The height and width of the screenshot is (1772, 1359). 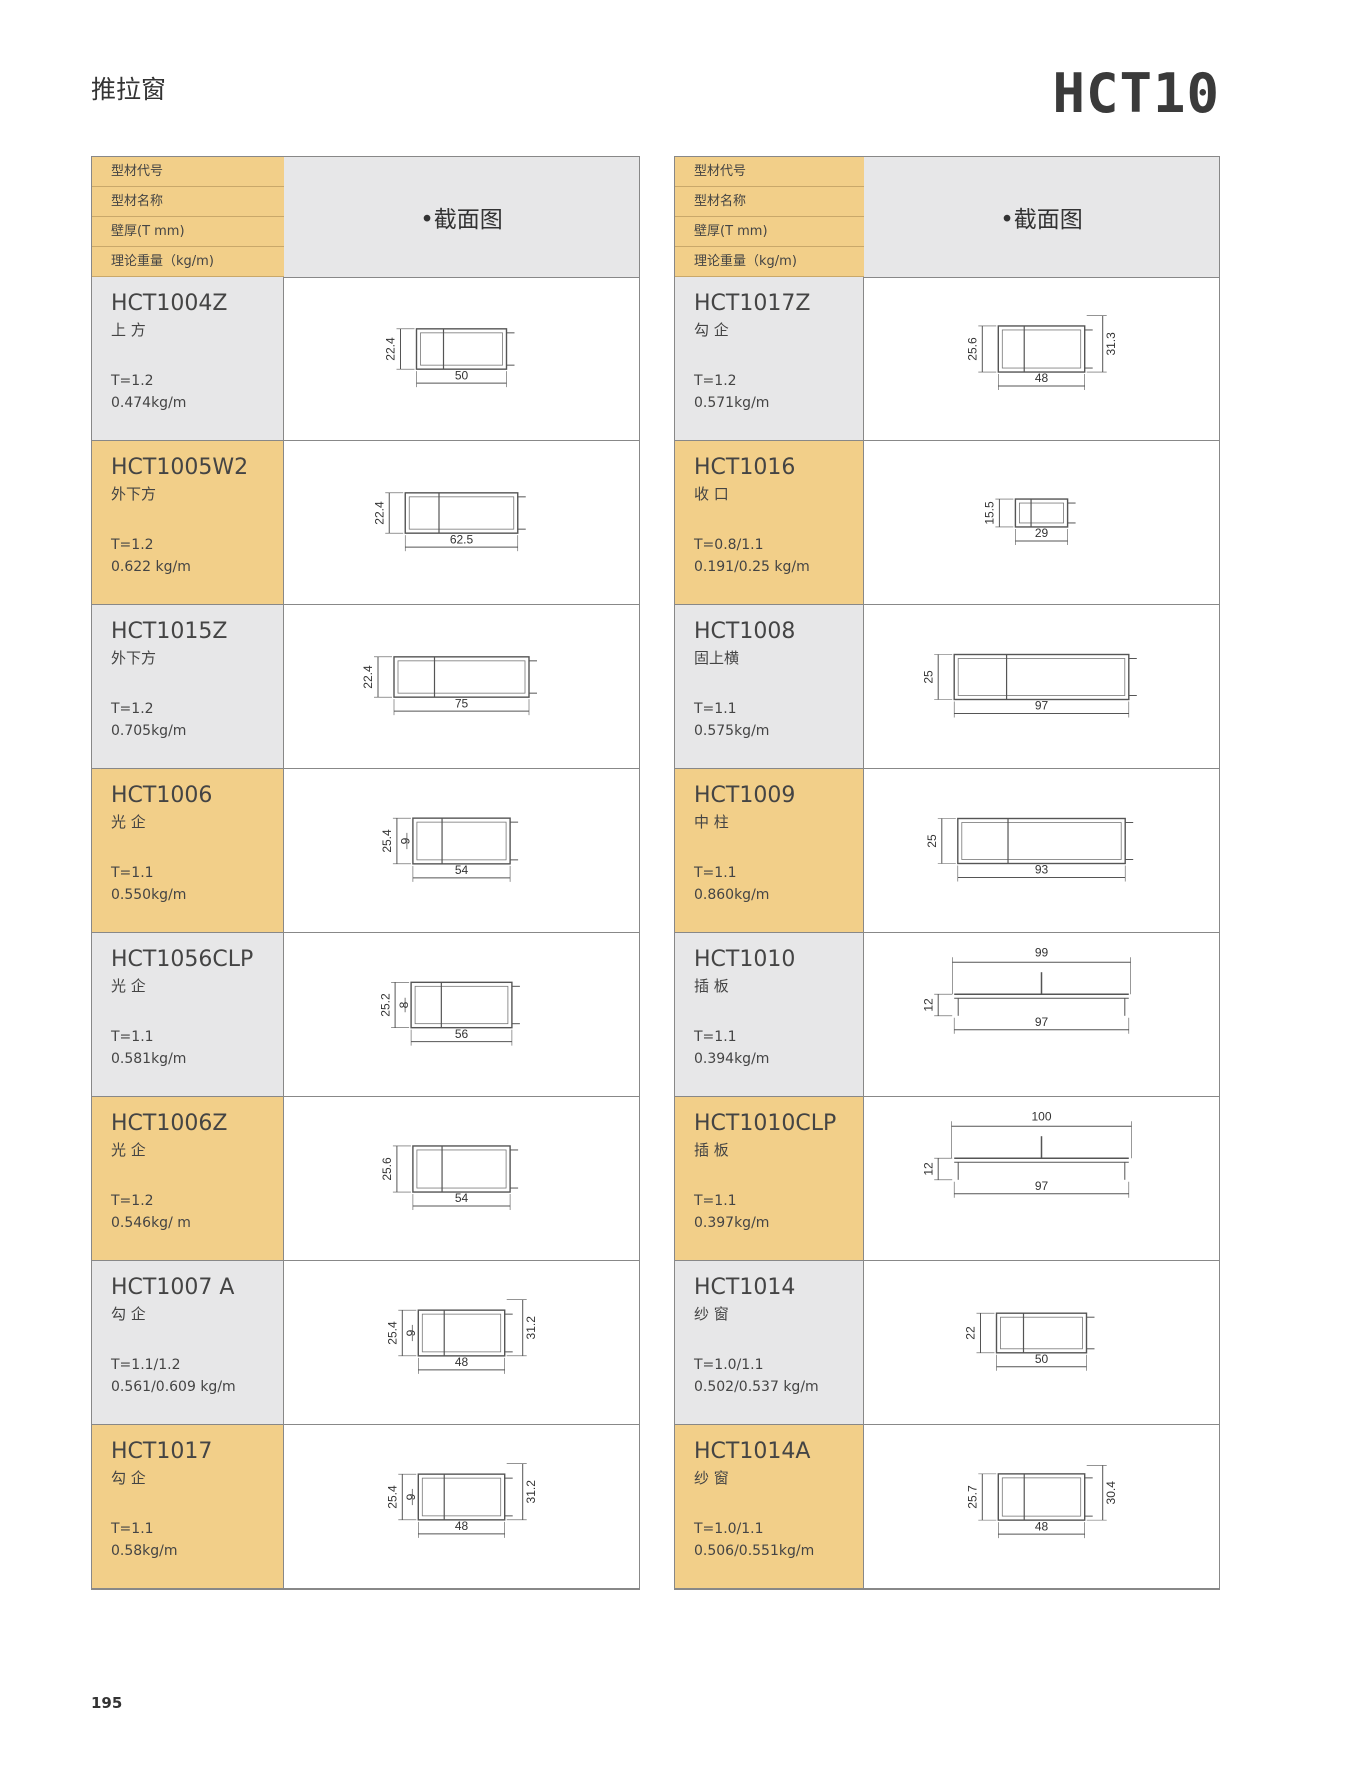 What do you see at coordinates (134, 658) in the screenshot?
I see `profile-name: 外下方` at bounding box center [134, 658].